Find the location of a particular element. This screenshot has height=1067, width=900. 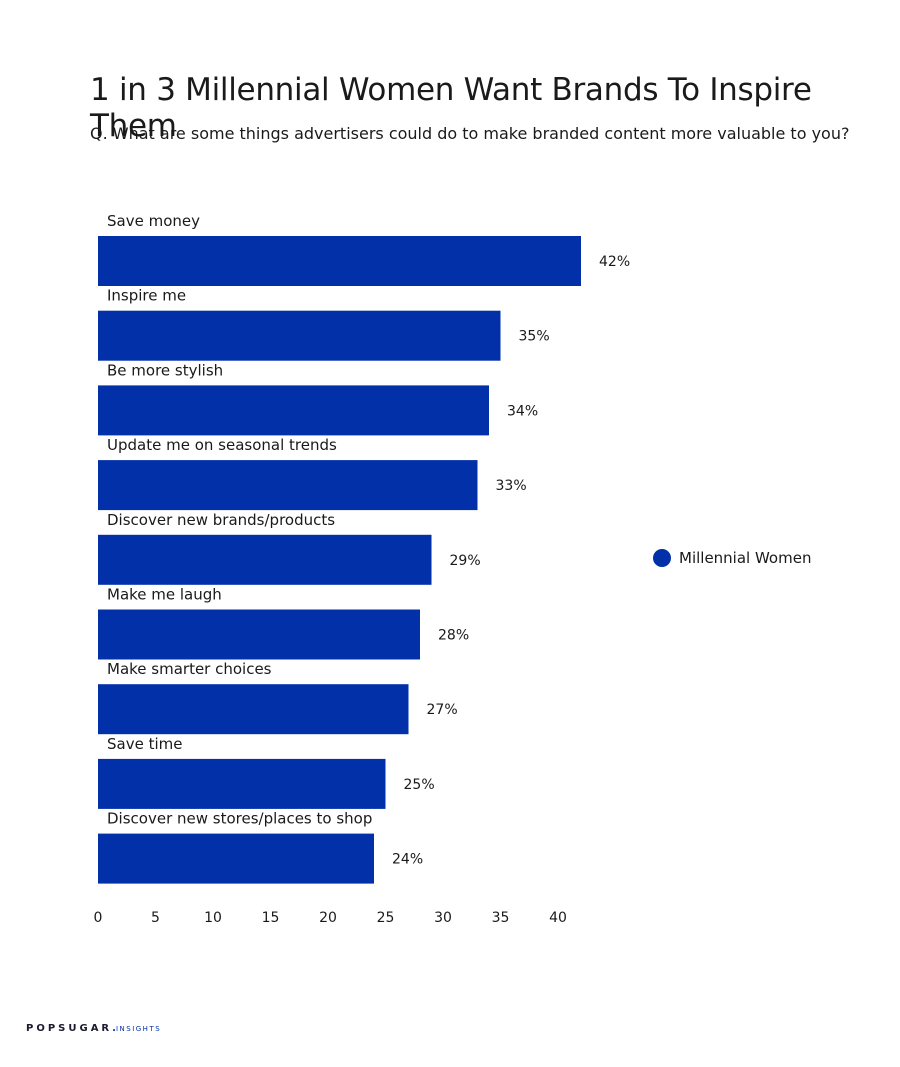

data-label: 42% is located at coordinates (614, 262).